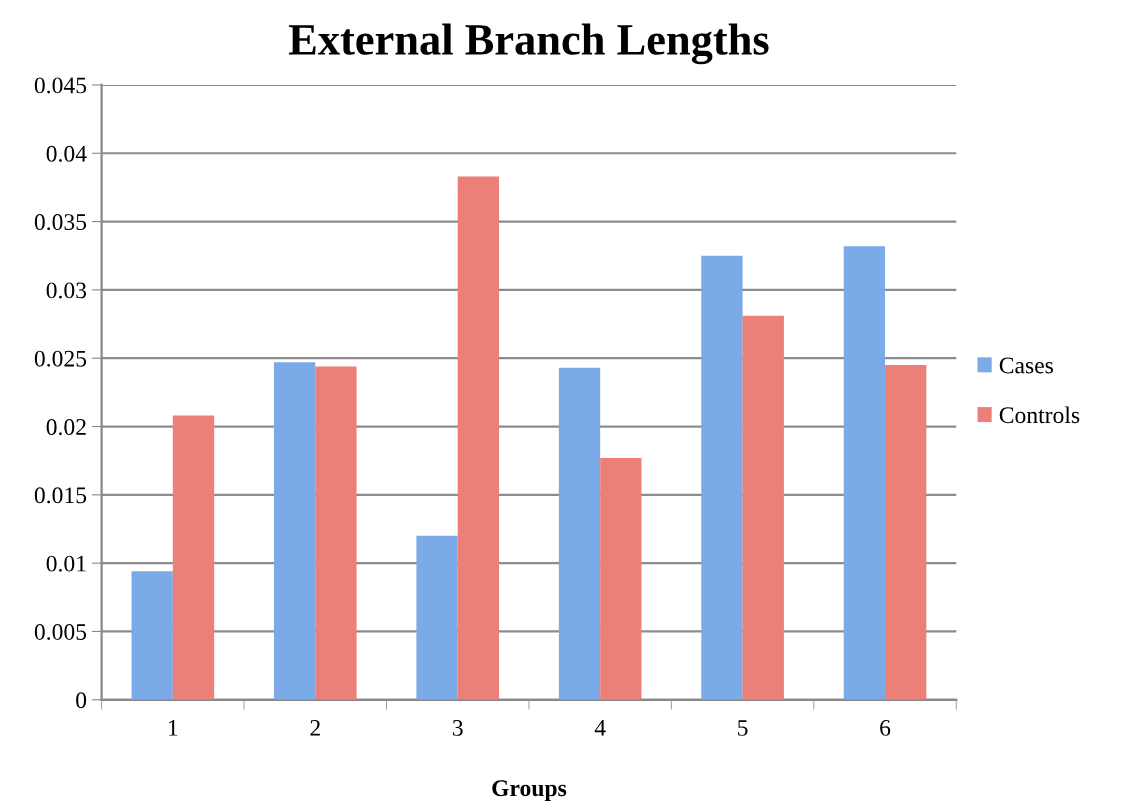 Image resolution: width=1129 pixels, height=809 pixels. I want to click on y-tick-label: 0.015, so click(60, 495).